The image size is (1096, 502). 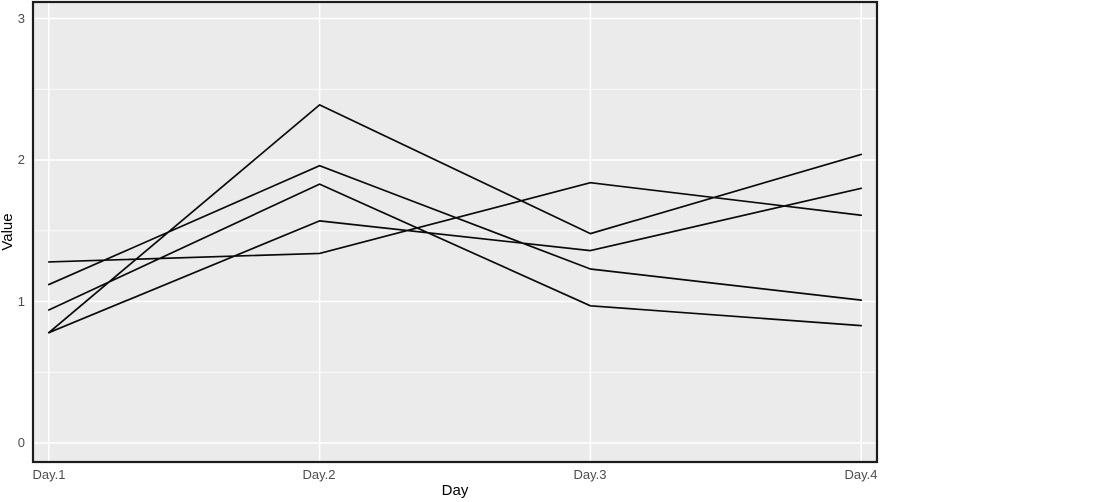 I want to click on x-tick-label-day4: Day.4, so click(x=861, y=474).